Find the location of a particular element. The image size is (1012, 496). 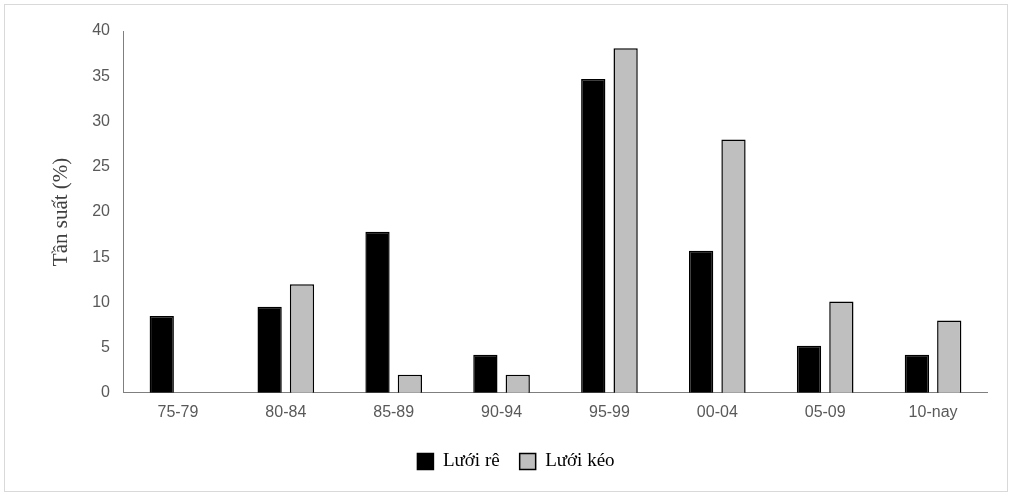

x-tick-label: 80-84 is located at coordinates (286, 411).